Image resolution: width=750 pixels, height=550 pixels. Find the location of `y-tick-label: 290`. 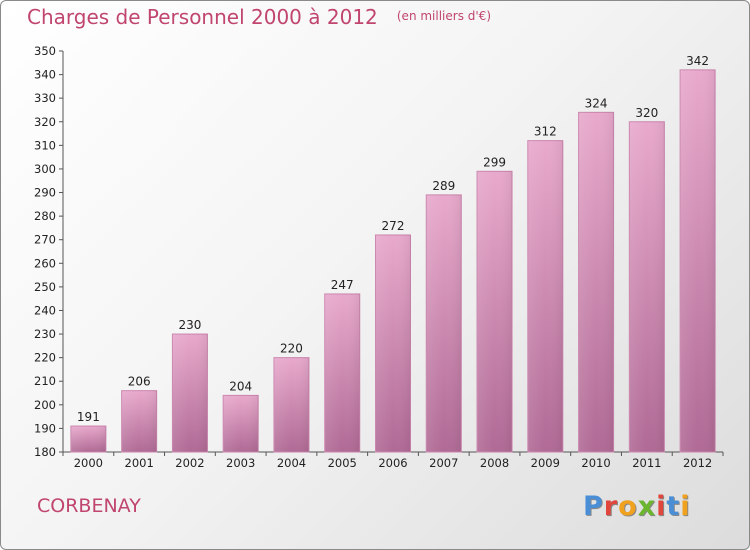

y-tick-label: 290 is located at coordinates (45, 193).